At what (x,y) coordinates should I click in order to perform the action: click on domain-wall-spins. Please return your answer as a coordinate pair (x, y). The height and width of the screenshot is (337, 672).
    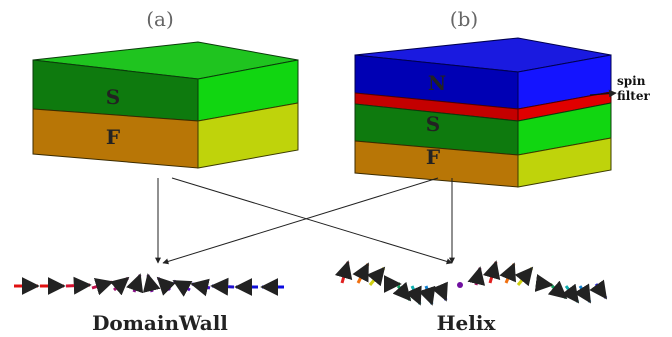
    Looking at the image, I should click on (149, 285).